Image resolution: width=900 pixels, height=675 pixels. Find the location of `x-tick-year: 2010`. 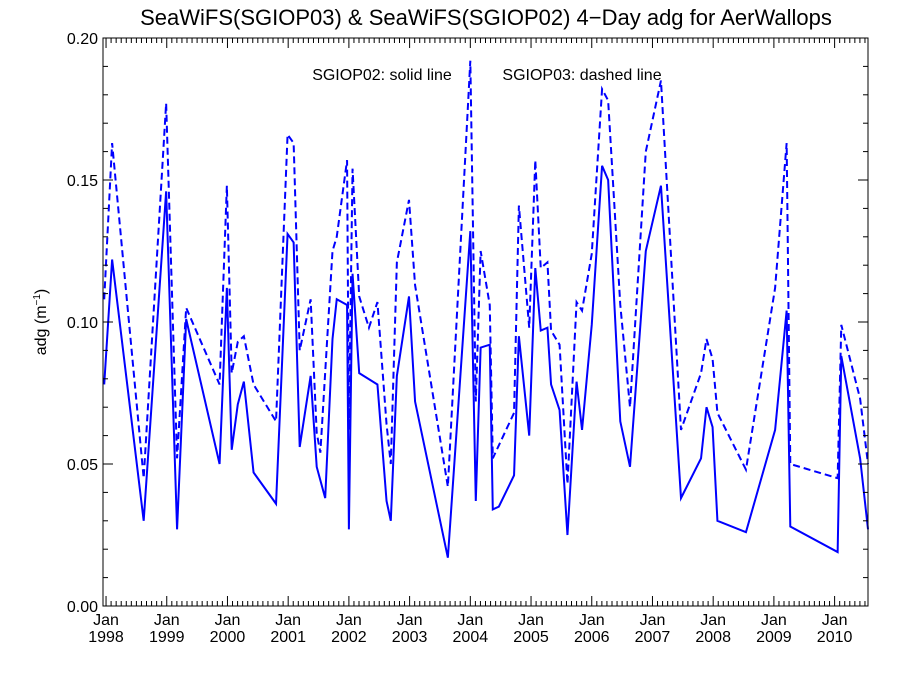

x-tick-year: 2010 is located at coordinates (835, 637).